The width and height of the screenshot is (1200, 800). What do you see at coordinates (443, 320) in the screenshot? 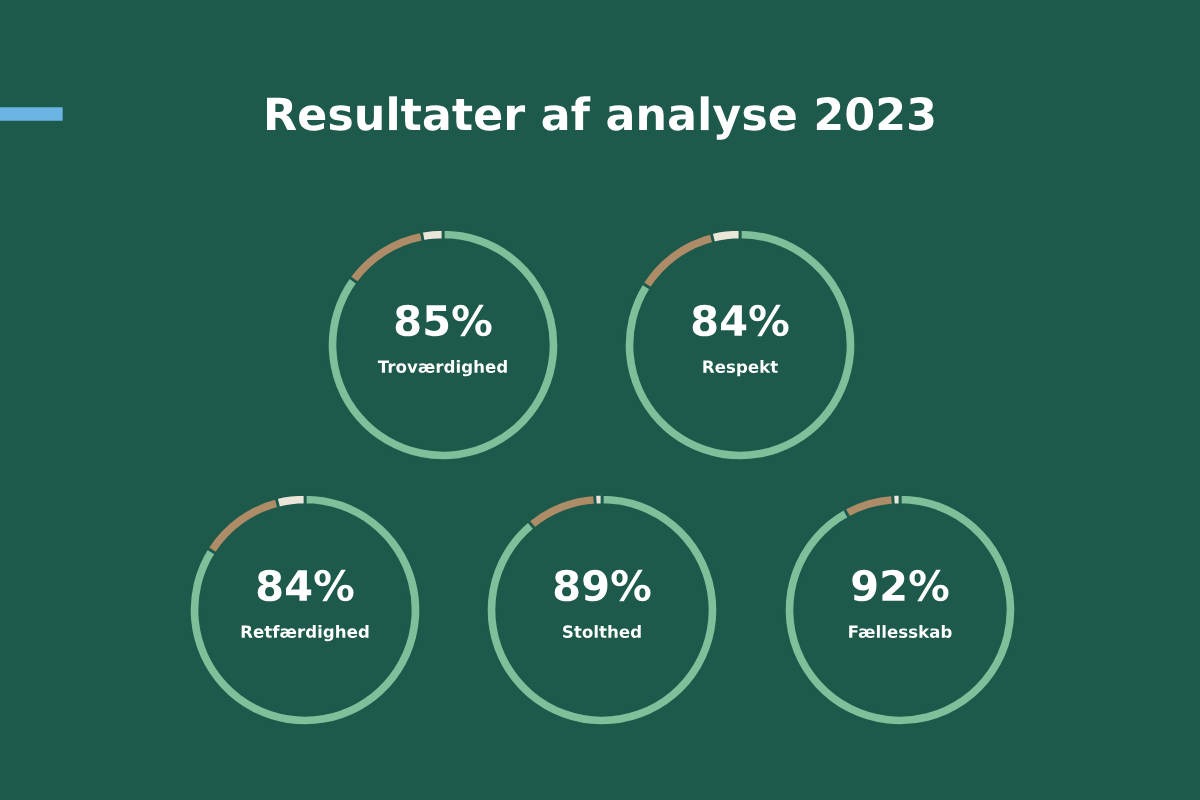
I see `data-label: 85%` at bounding box center [443, 320].